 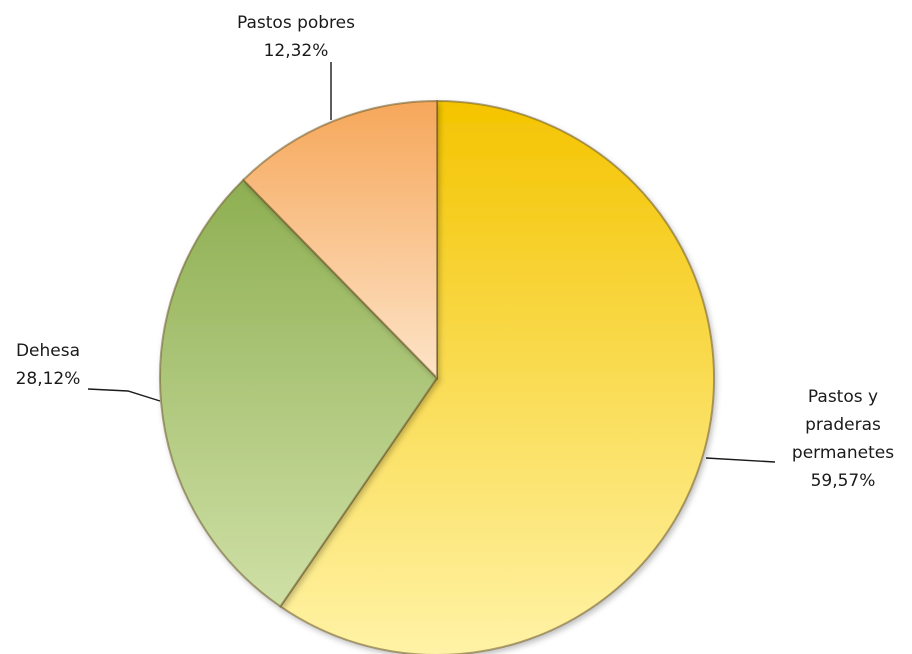 What do you see at coordinates (740, 460) in the screenshot?
I see `leader-line-pastos-y-praderas-permanetes` at bounding box center [740, 460].